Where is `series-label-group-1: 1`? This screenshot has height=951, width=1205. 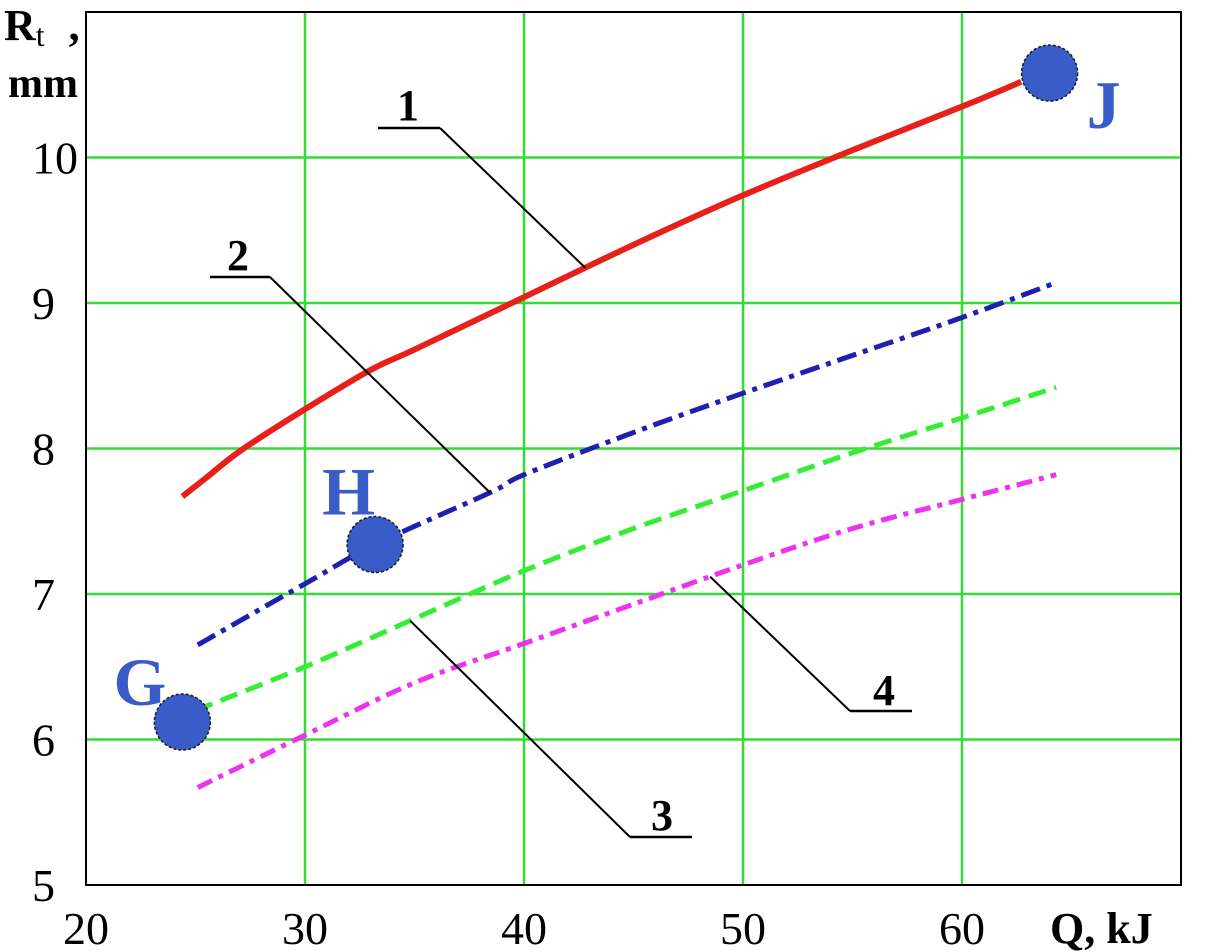 series-label-group-1: 1 is located at coordinates (482, 175).